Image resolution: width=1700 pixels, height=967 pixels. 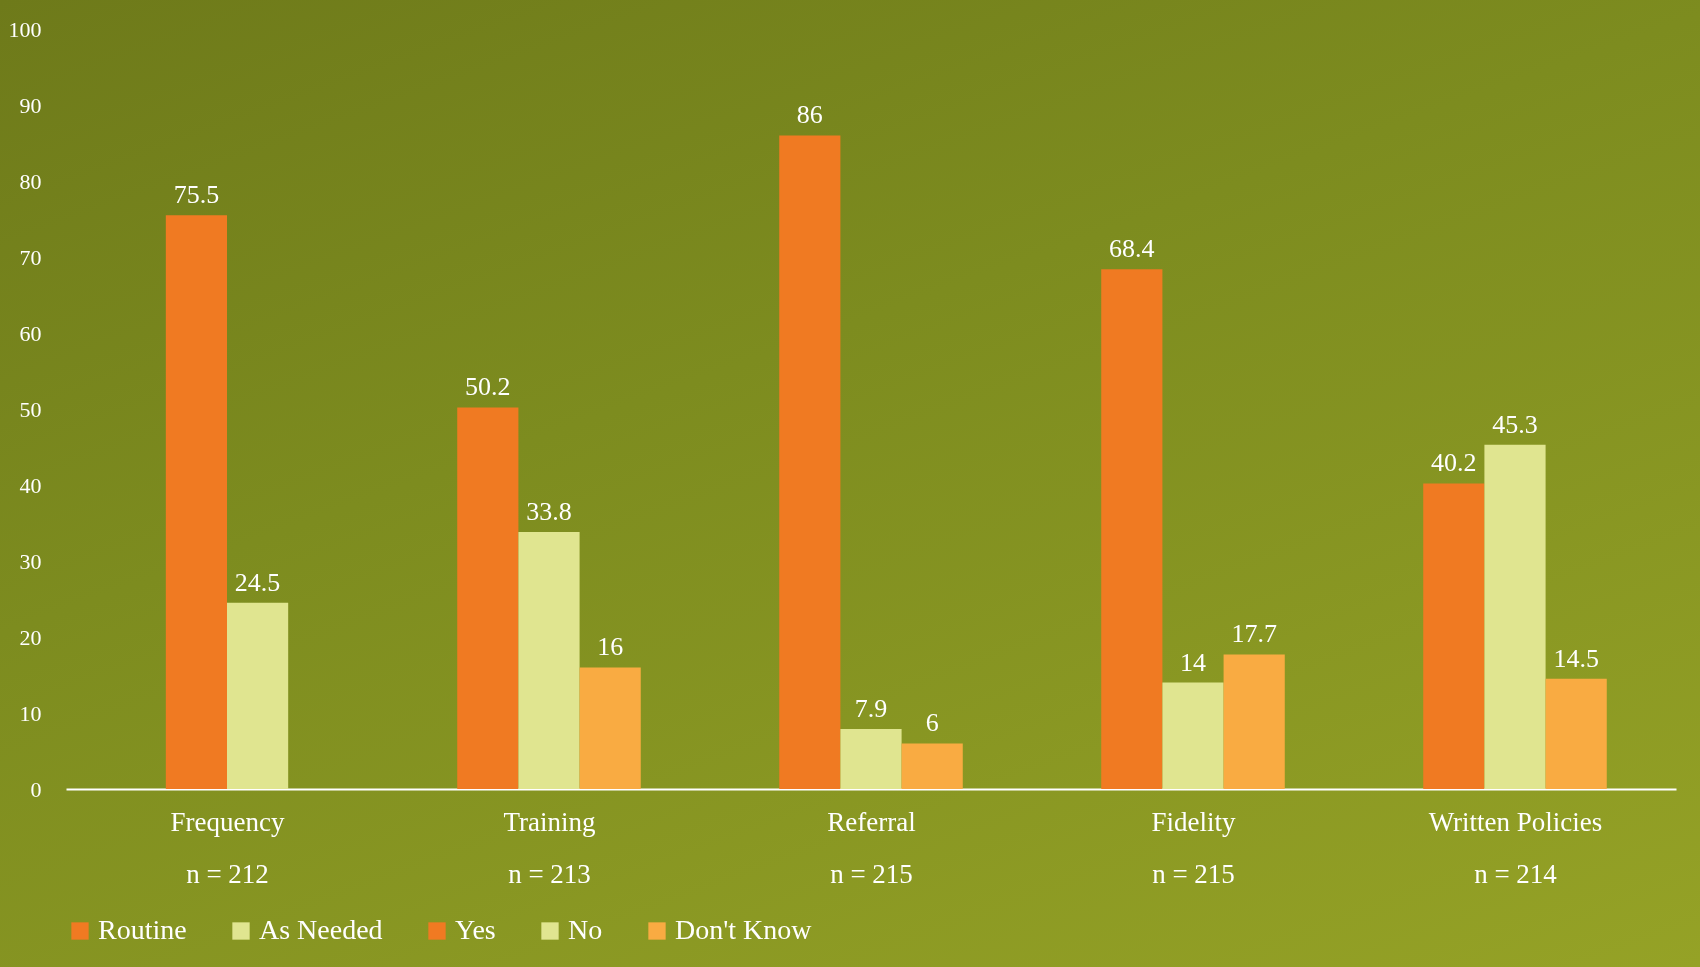 I want to click on y-tick-label: 10, so click(x=30, y=713).